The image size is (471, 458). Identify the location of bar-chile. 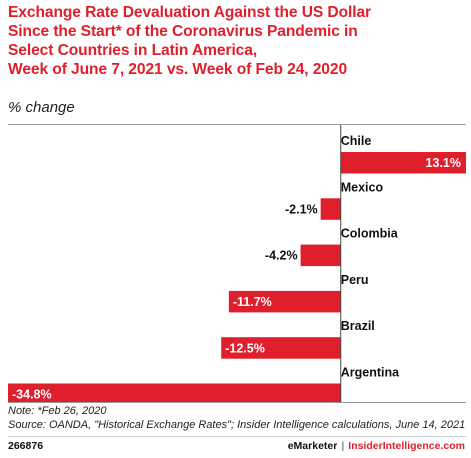
(403, 163).